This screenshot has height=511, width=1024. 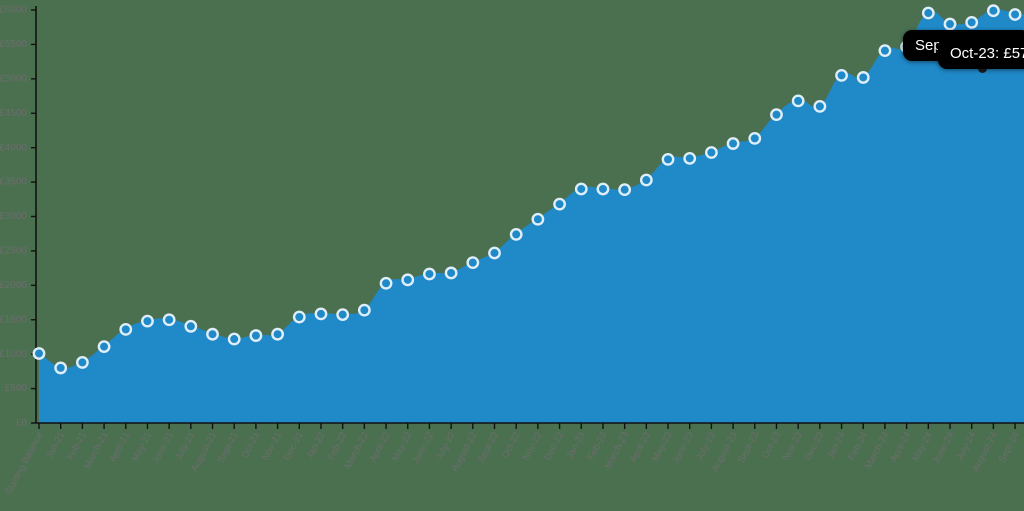 What do you see at coordinates (24, 463) in the screenshot?
I see `x-tick-label: Starting Balance` at bounding box center [24, 463].